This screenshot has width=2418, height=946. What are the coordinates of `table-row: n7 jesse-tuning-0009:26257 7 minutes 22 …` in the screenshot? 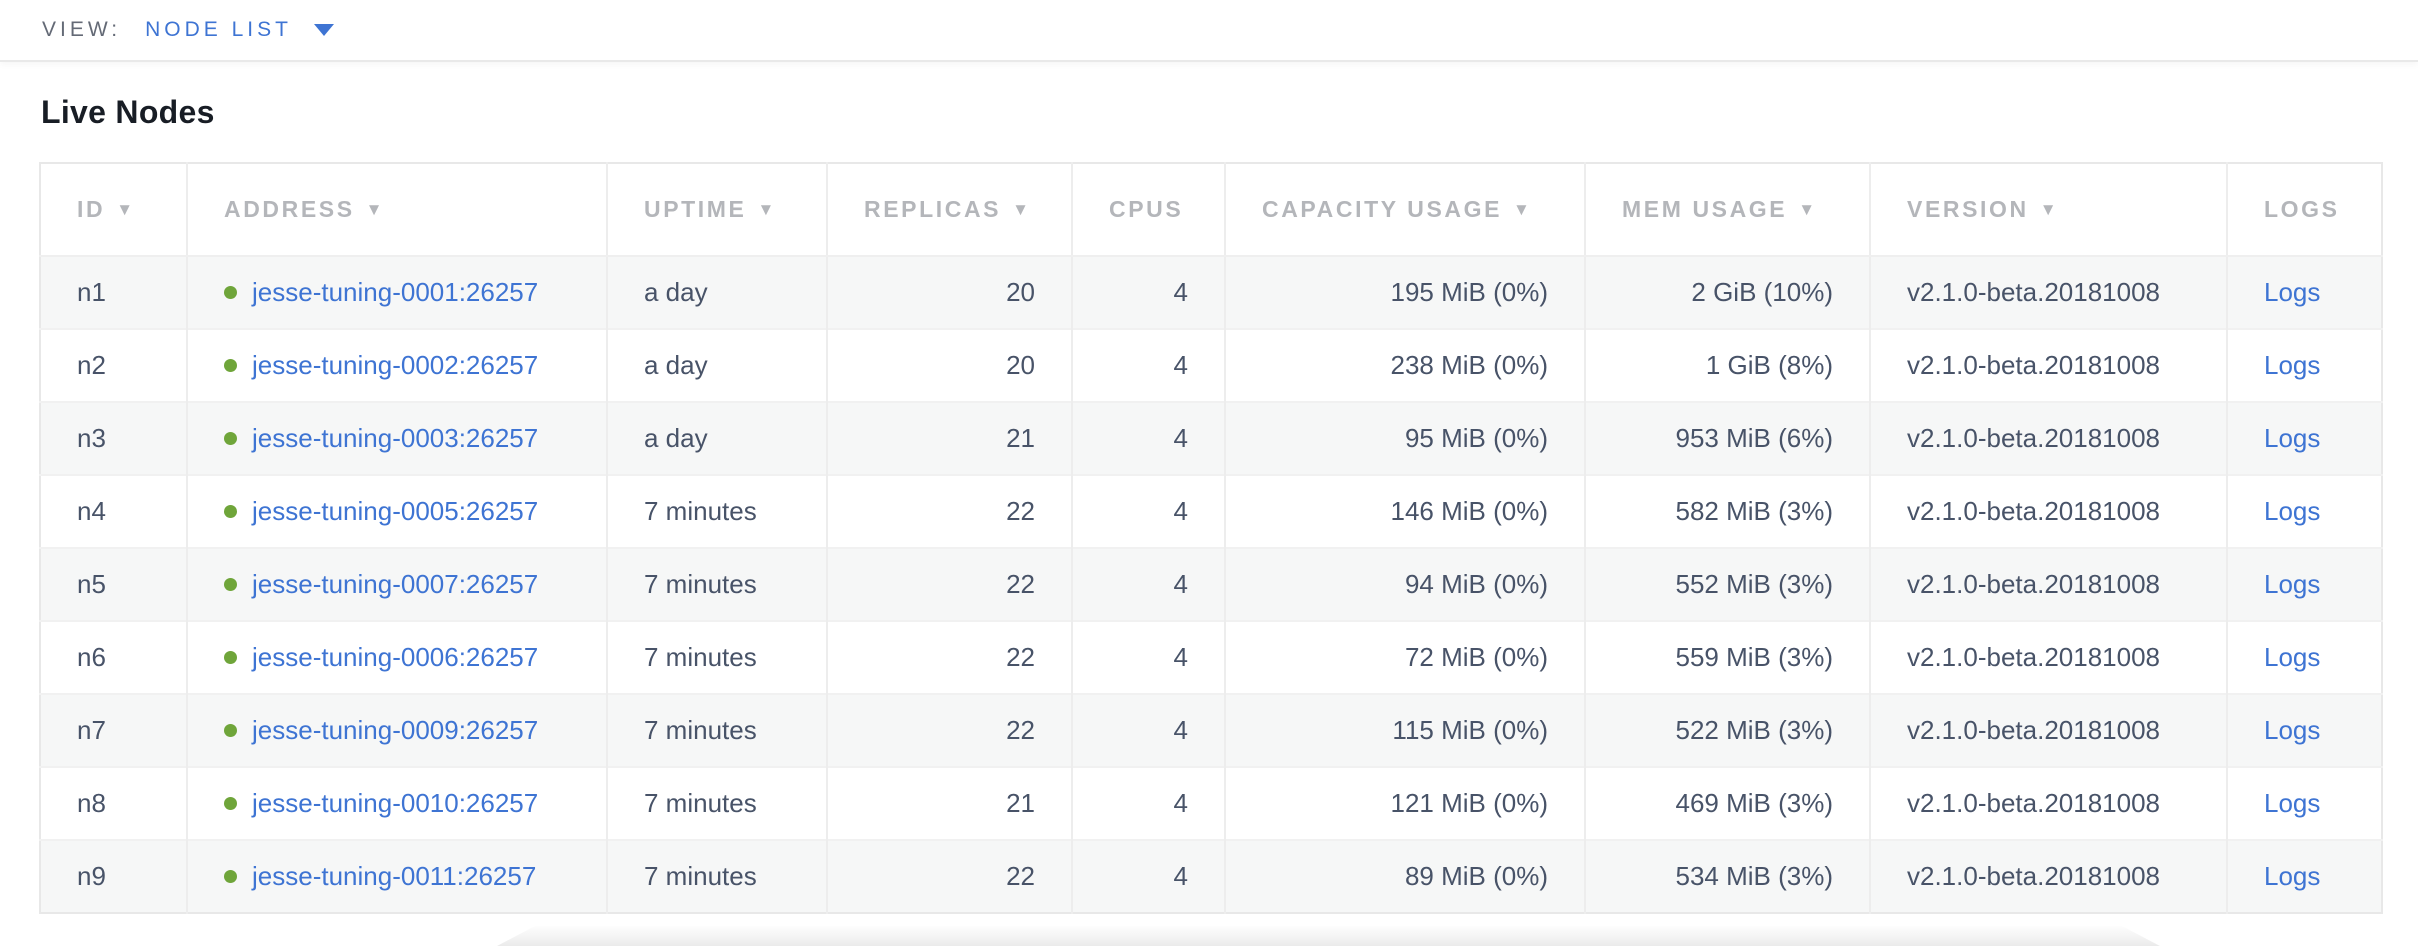 It's located at (1211, 730).